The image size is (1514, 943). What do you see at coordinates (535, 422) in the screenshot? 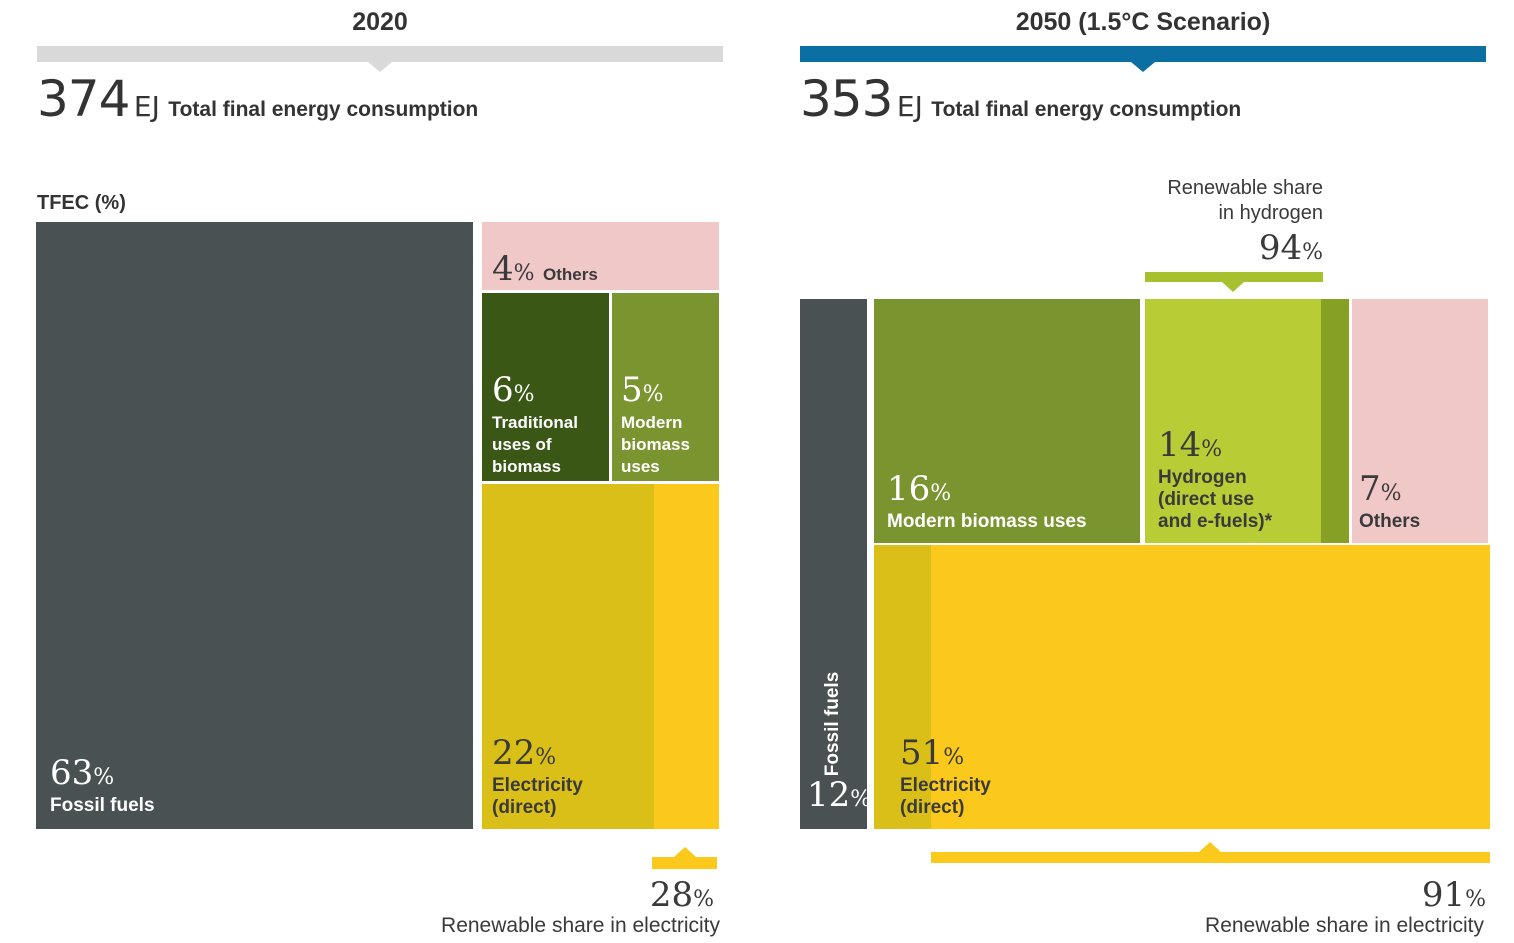
I see `segment-label-line1: Traditional` at bounding box center [535, 422].